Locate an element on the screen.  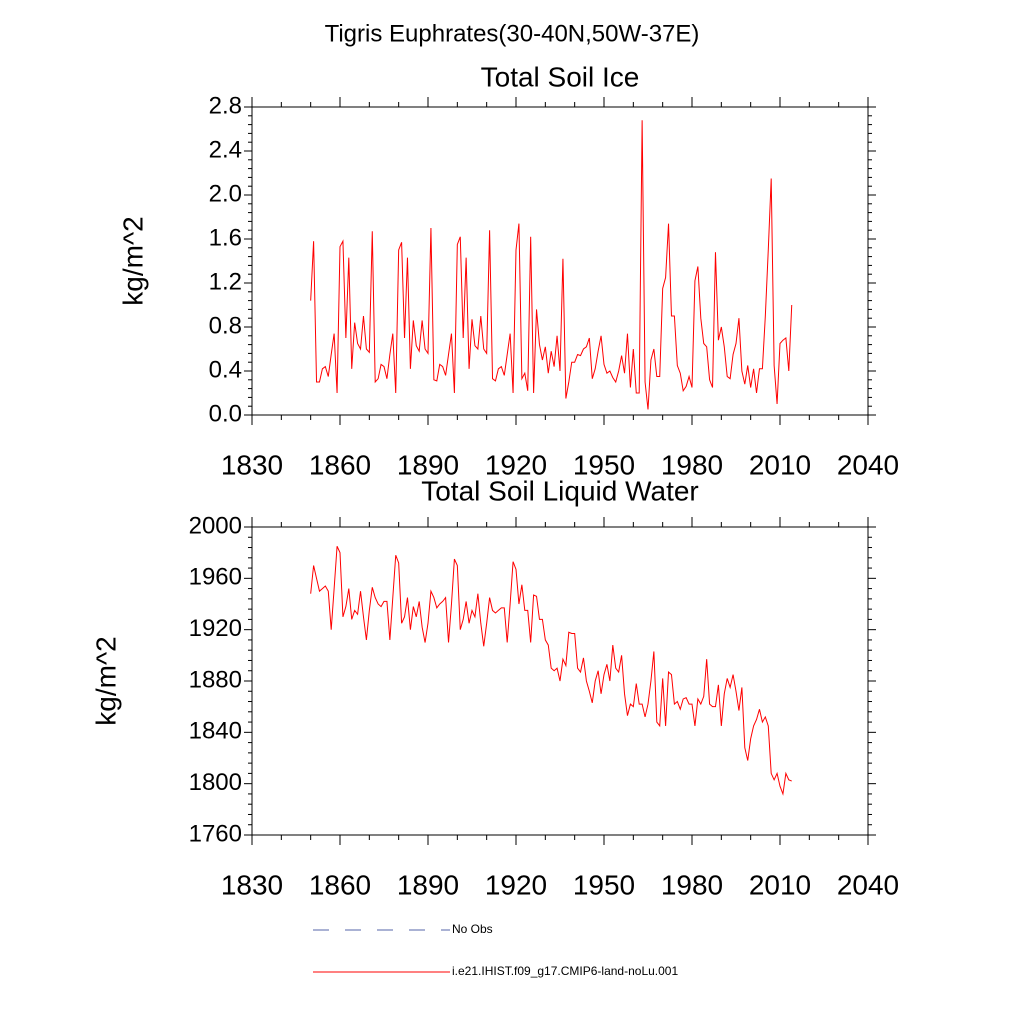
legend-label: i.e21.IHIST.f09_g17.CMIP6-land-noLu.001 is located at coordinates (565, 971).